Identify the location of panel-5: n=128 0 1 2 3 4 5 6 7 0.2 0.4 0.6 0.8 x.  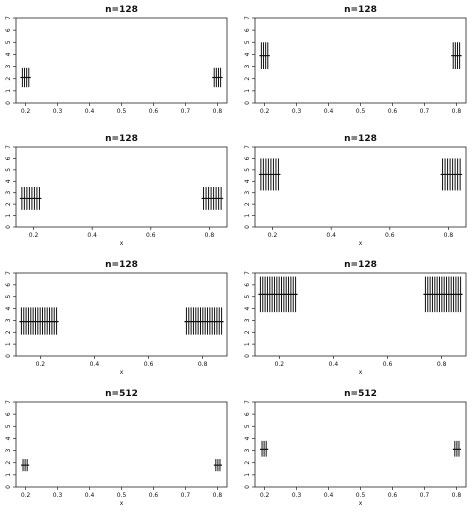
(116, 318).